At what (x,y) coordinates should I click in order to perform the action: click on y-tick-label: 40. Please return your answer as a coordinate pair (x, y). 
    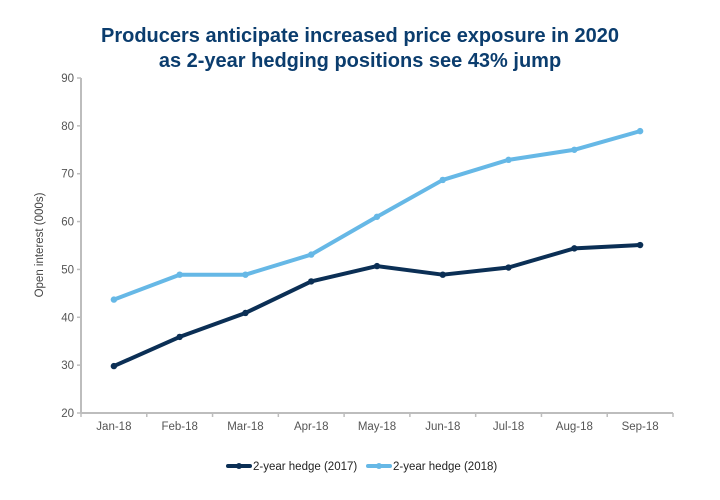
    Looking at the image, I should click on (67, 318).